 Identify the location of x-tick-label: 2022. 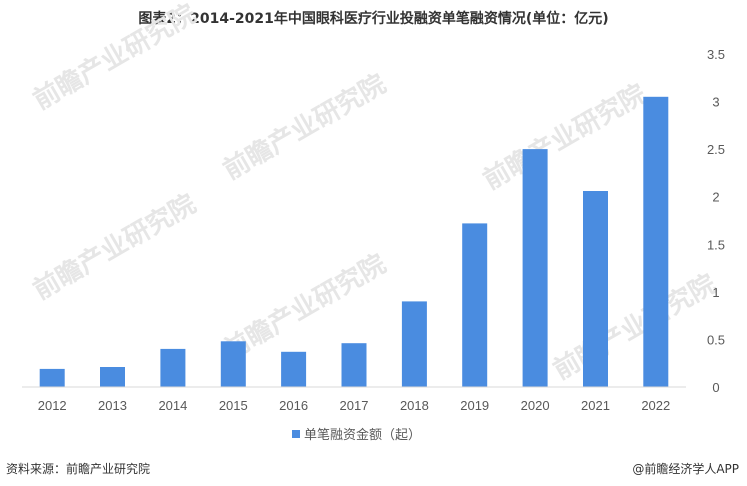
(655, 405).